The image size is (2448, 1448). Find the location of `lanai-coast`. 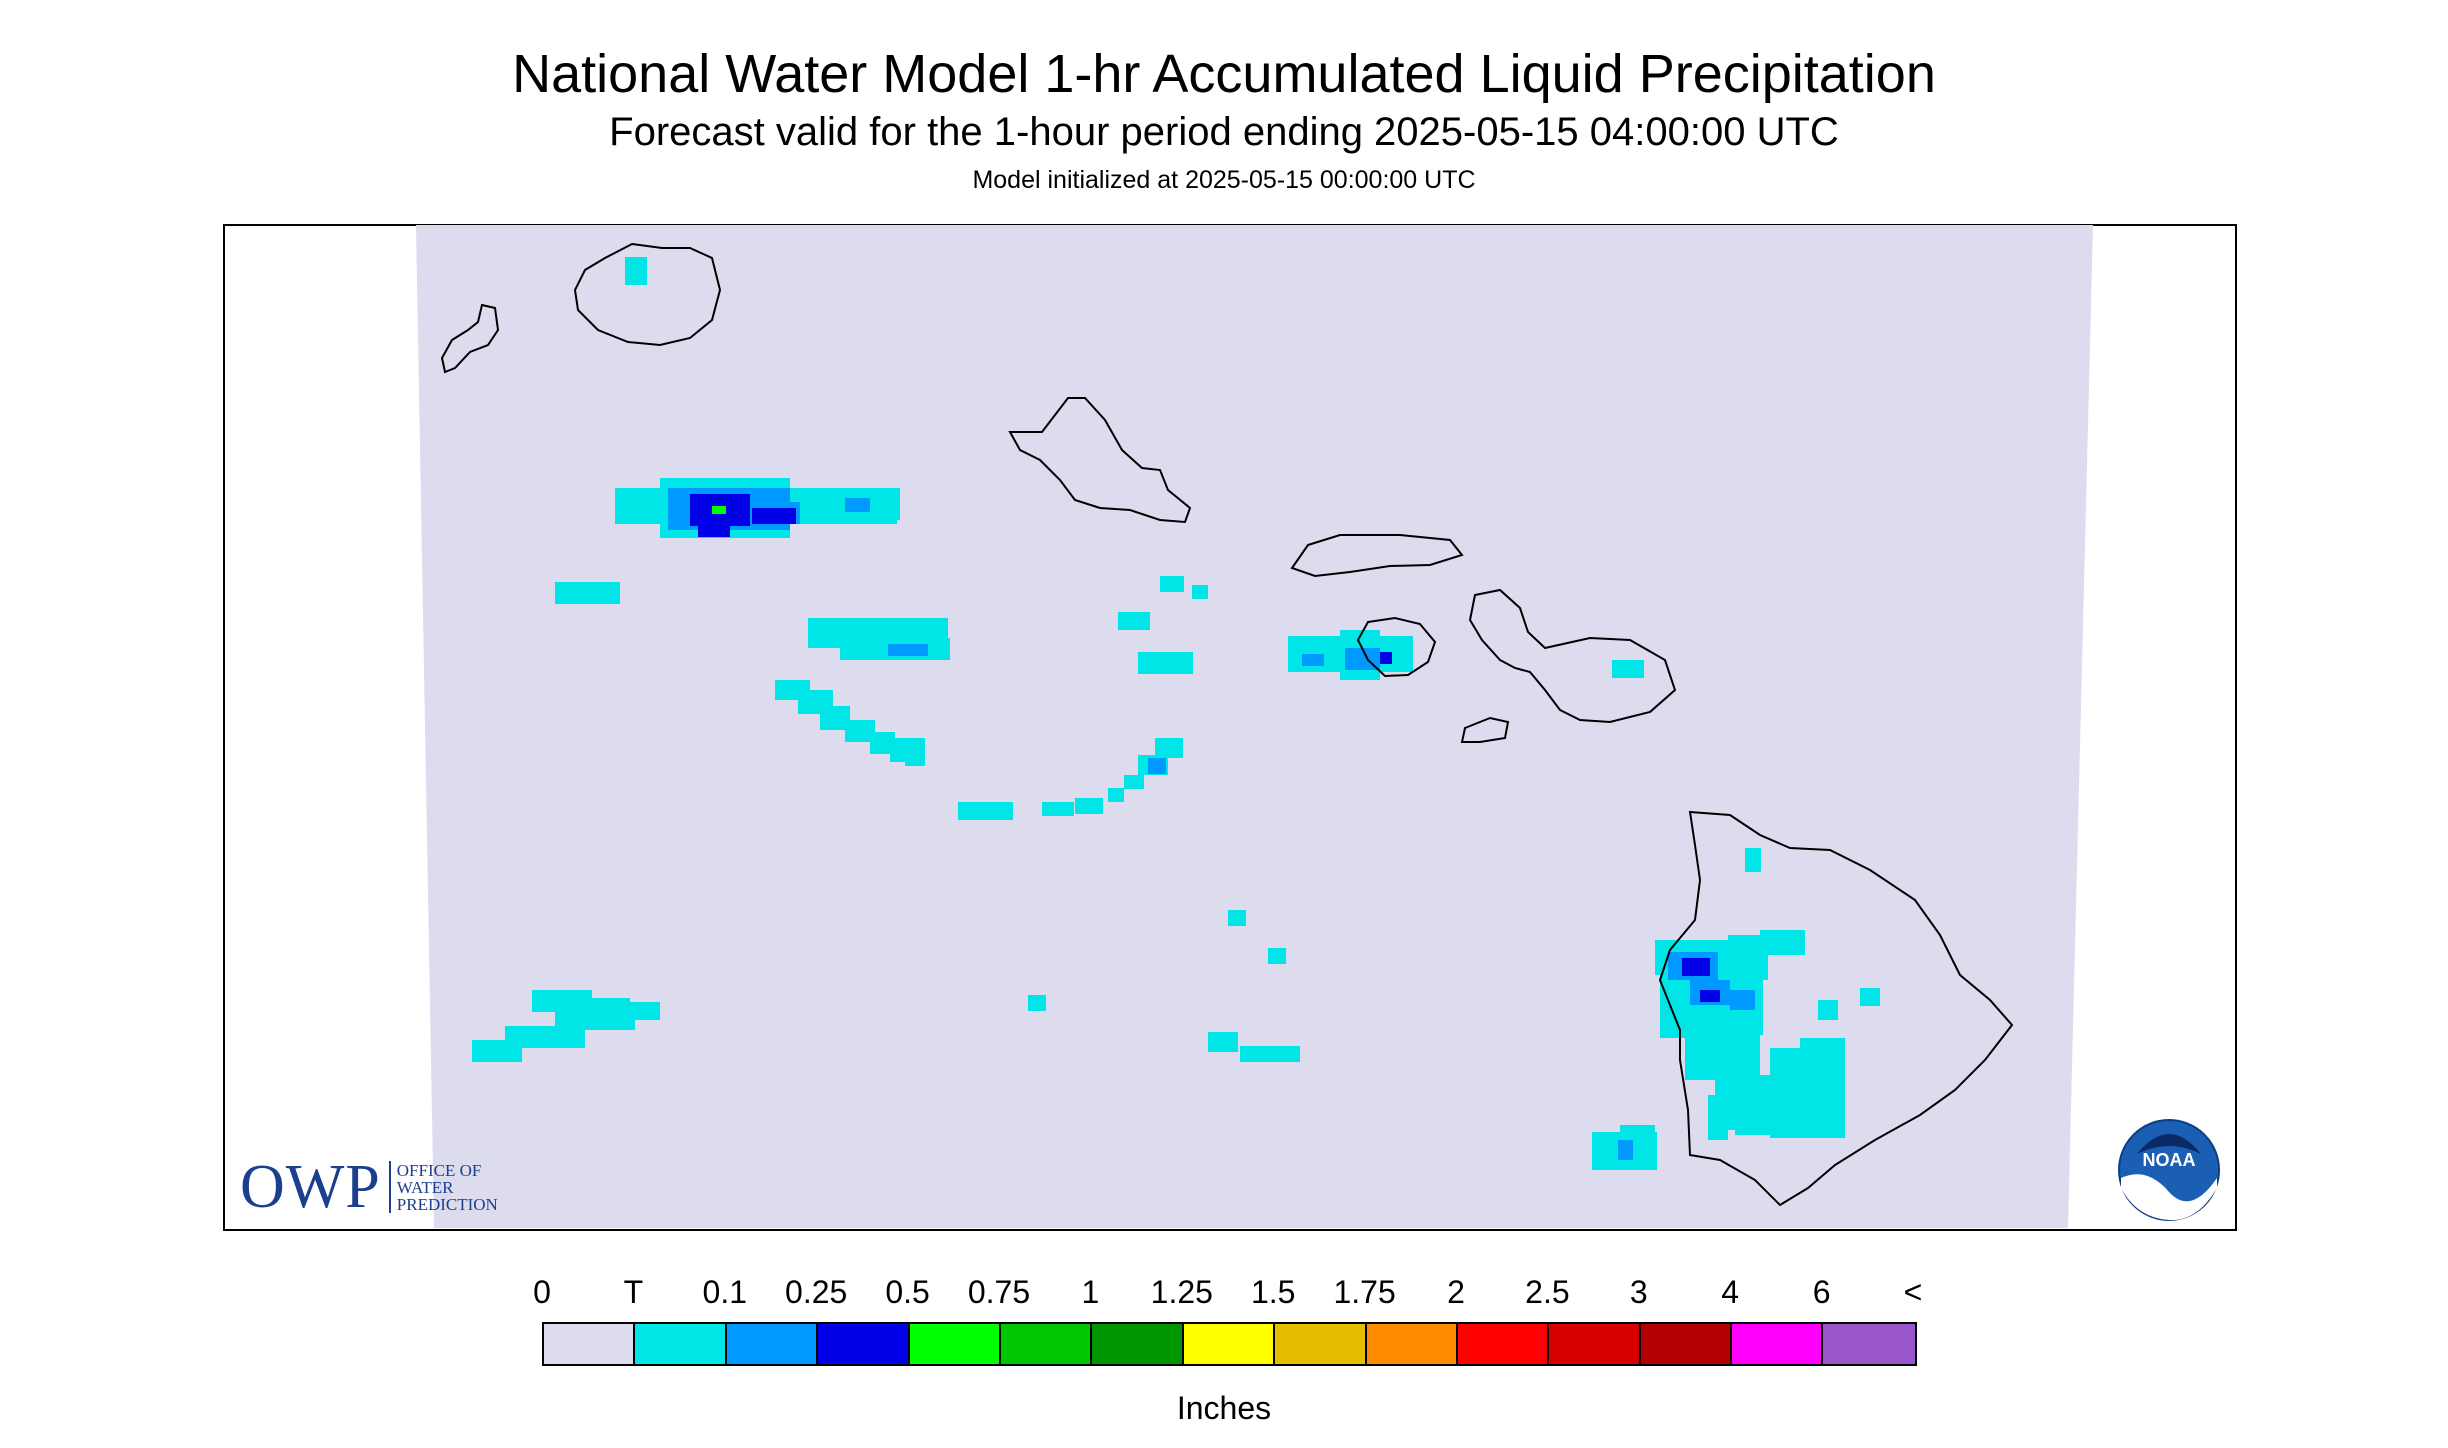

lanai-coast is located at coordinates (1396, 647).